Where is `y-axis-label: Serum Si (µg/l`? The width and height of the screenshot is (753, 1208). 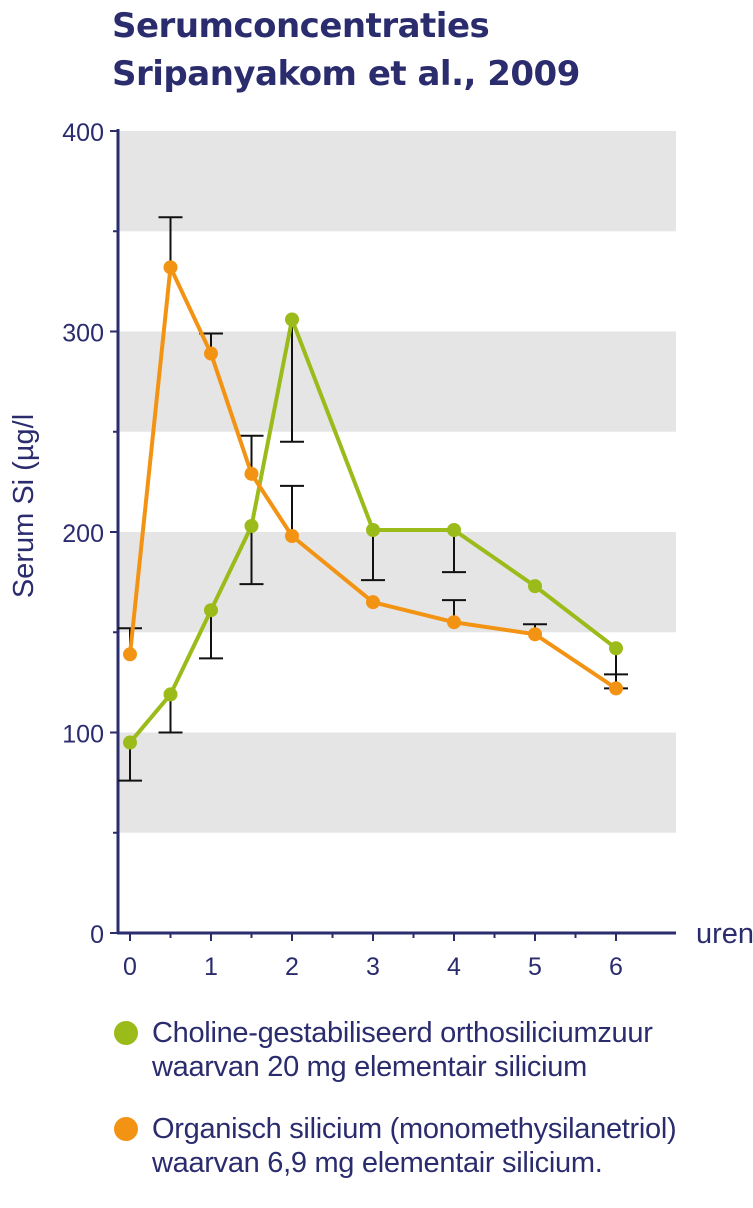 y-axis-label: Serum Si (µg/l is located at coordinates (24, 506).